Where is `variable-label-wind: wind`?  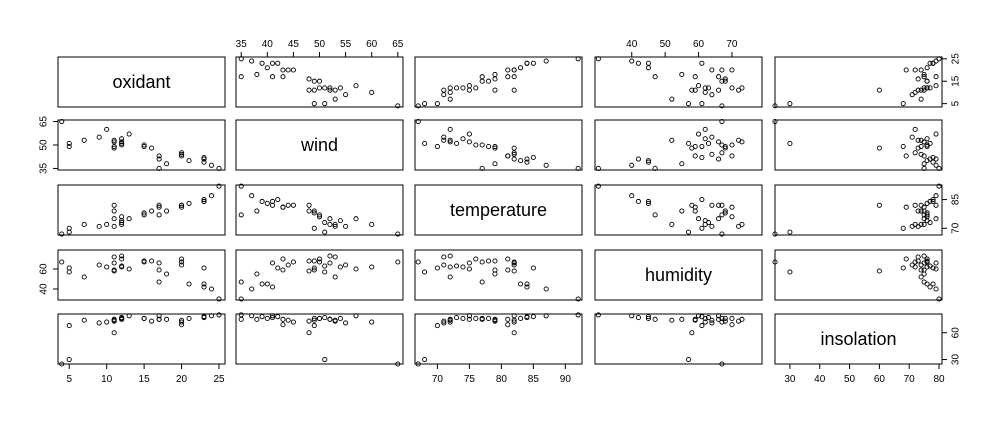
variable-label-wind: wind is located at coordinates (319, 145).